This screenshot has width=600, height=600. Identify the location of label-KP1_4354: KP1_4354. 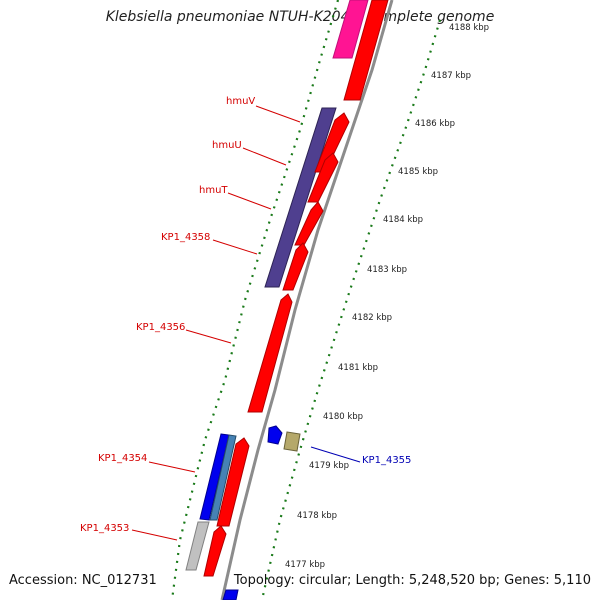
(122, 458).